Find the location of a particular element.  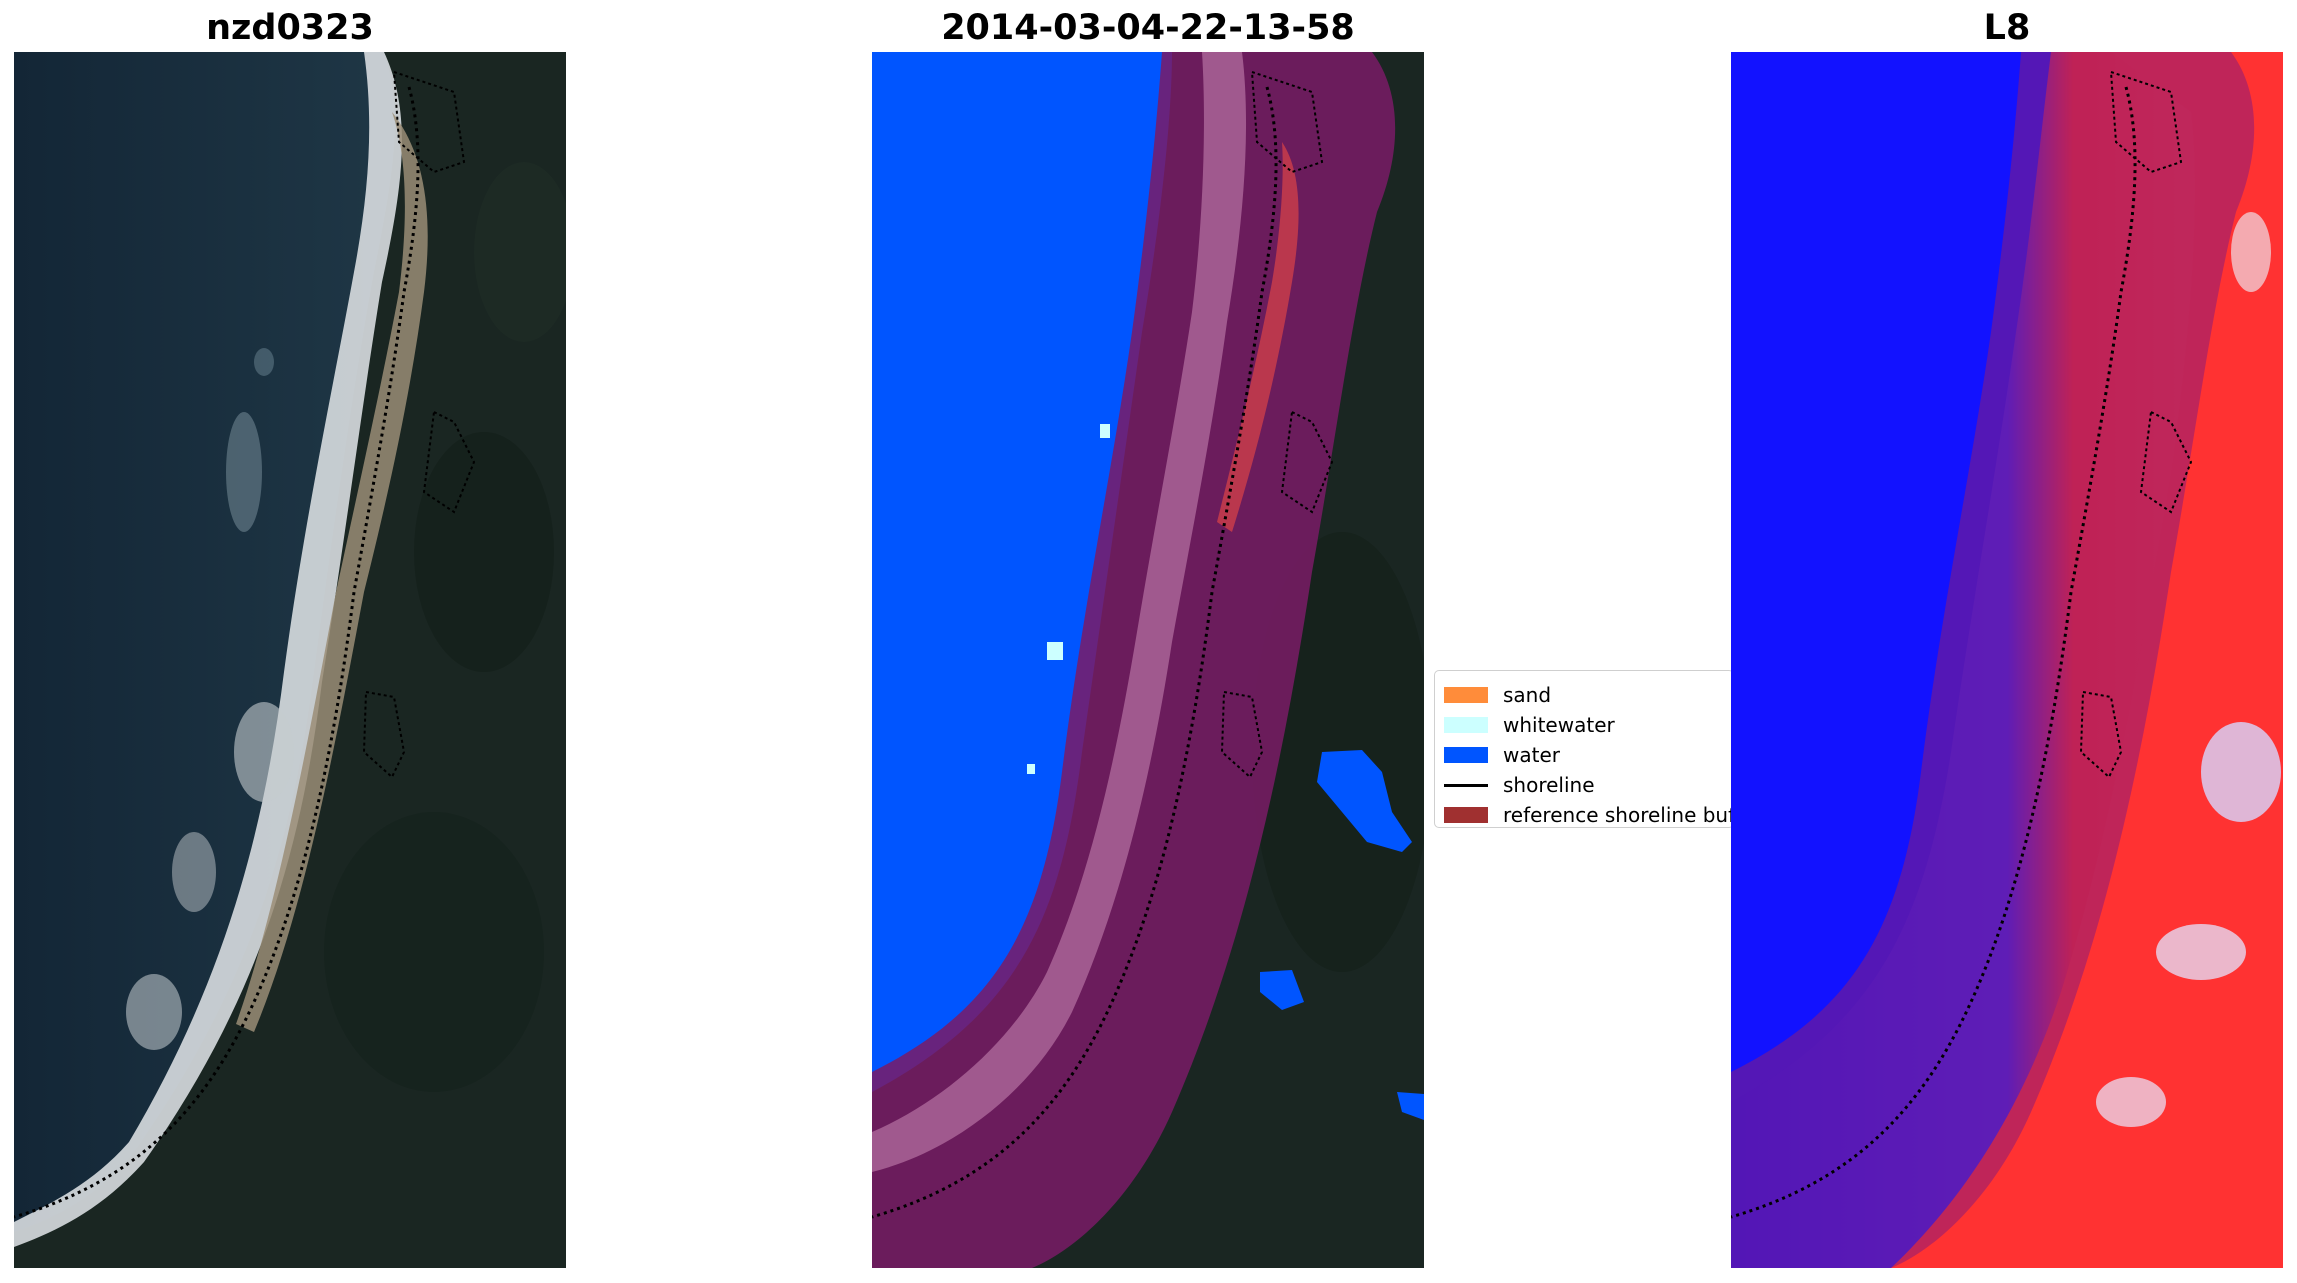

legend-label-sand: sand is located at coordinates (1527, 695).